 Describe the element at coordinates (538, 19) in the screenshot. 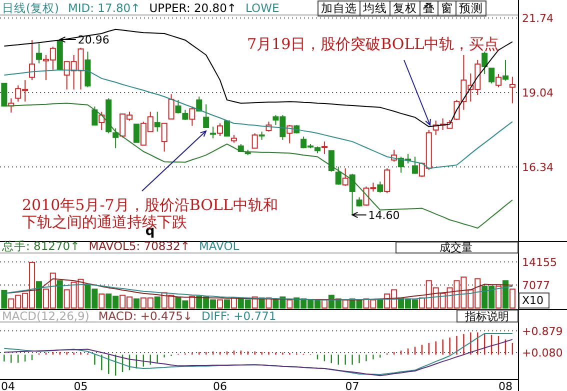

I see `y-tick-label: 21.74` at that location.